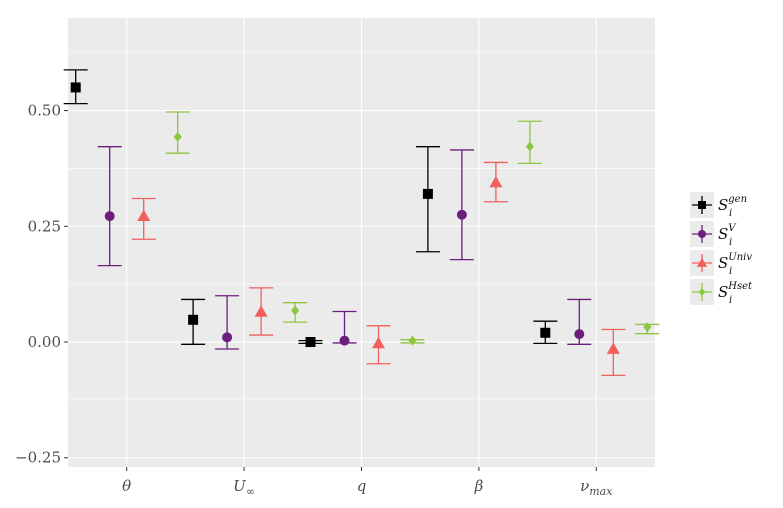 The width and height of the screenshot is (783, 508). Describe the element at coordinates (38, 458) in the screenshot. I see `y-tick-label: −0.25` at that location.